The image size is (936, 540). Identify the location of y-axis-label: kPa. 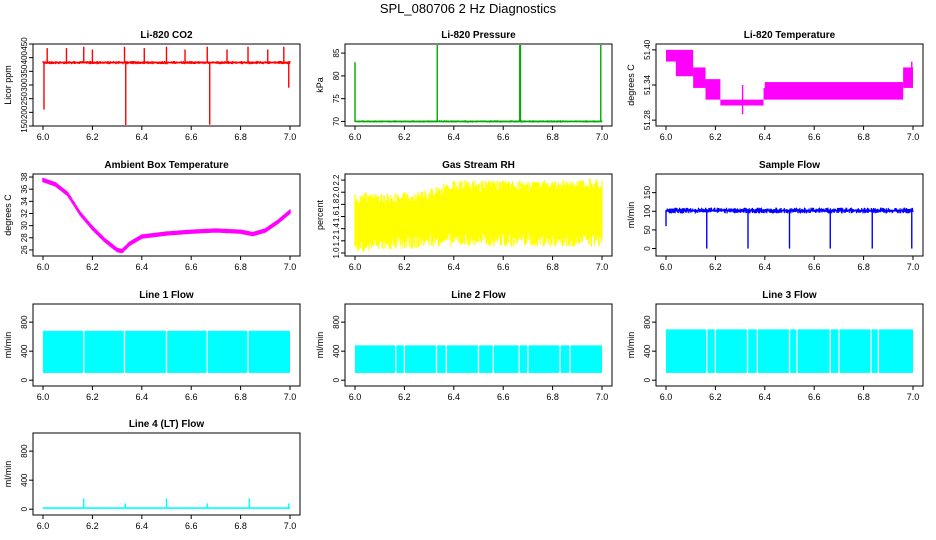
(320, 85).